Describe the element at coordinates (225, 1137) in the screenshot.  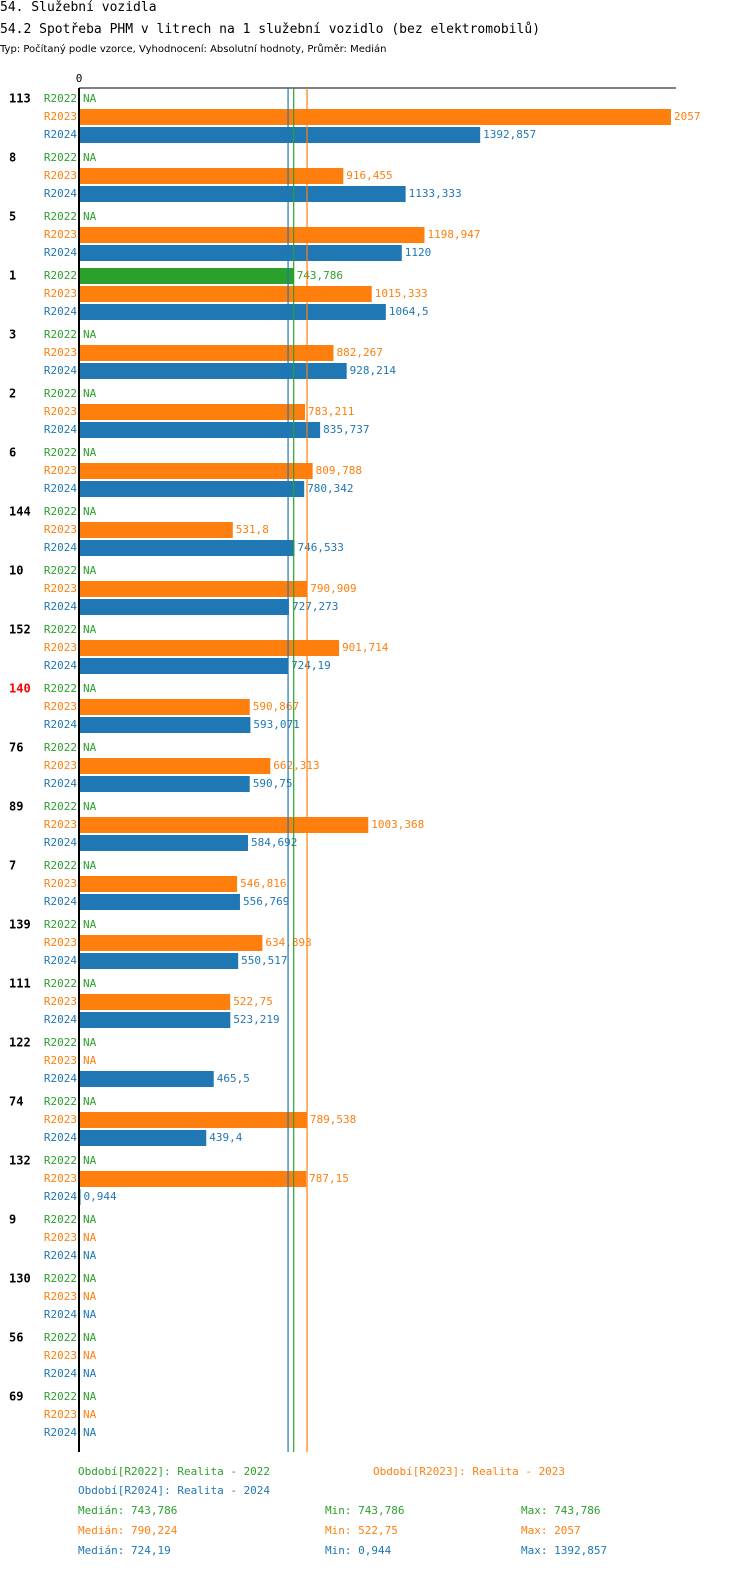
I see `data-label: 439,4` at that location.